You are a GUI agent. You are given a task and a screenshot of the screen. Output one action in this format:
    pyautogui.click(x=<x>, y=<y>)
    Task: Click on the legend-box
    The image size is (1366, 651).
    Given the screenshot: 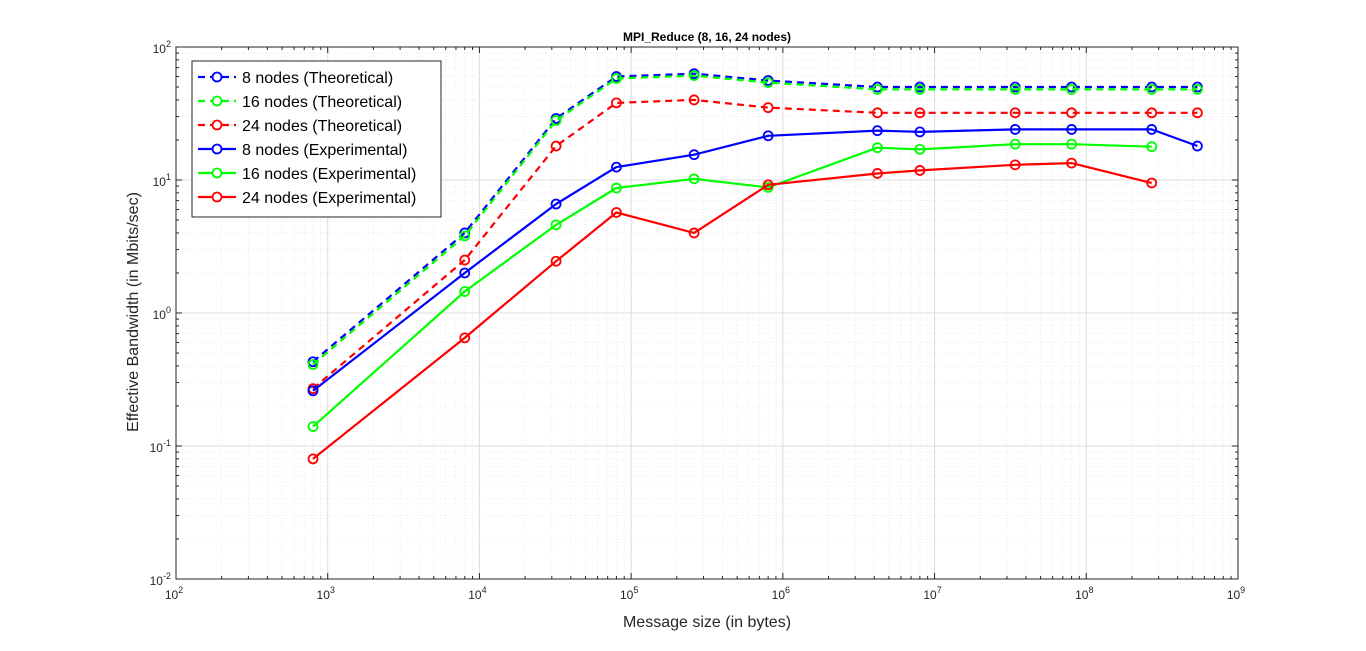 What is the action you would take?
    pyautogui.click(x=316, y=139)
    